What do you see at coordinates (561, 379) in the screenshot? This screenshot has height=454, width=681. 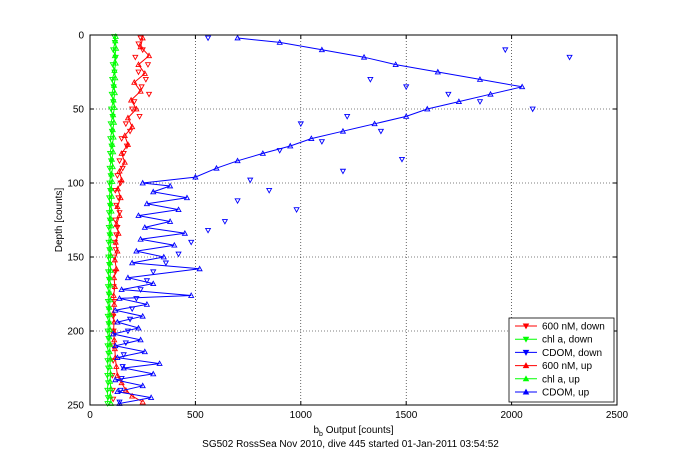 I see `legend-label: chl a, up` at bounding box center [561, 379].